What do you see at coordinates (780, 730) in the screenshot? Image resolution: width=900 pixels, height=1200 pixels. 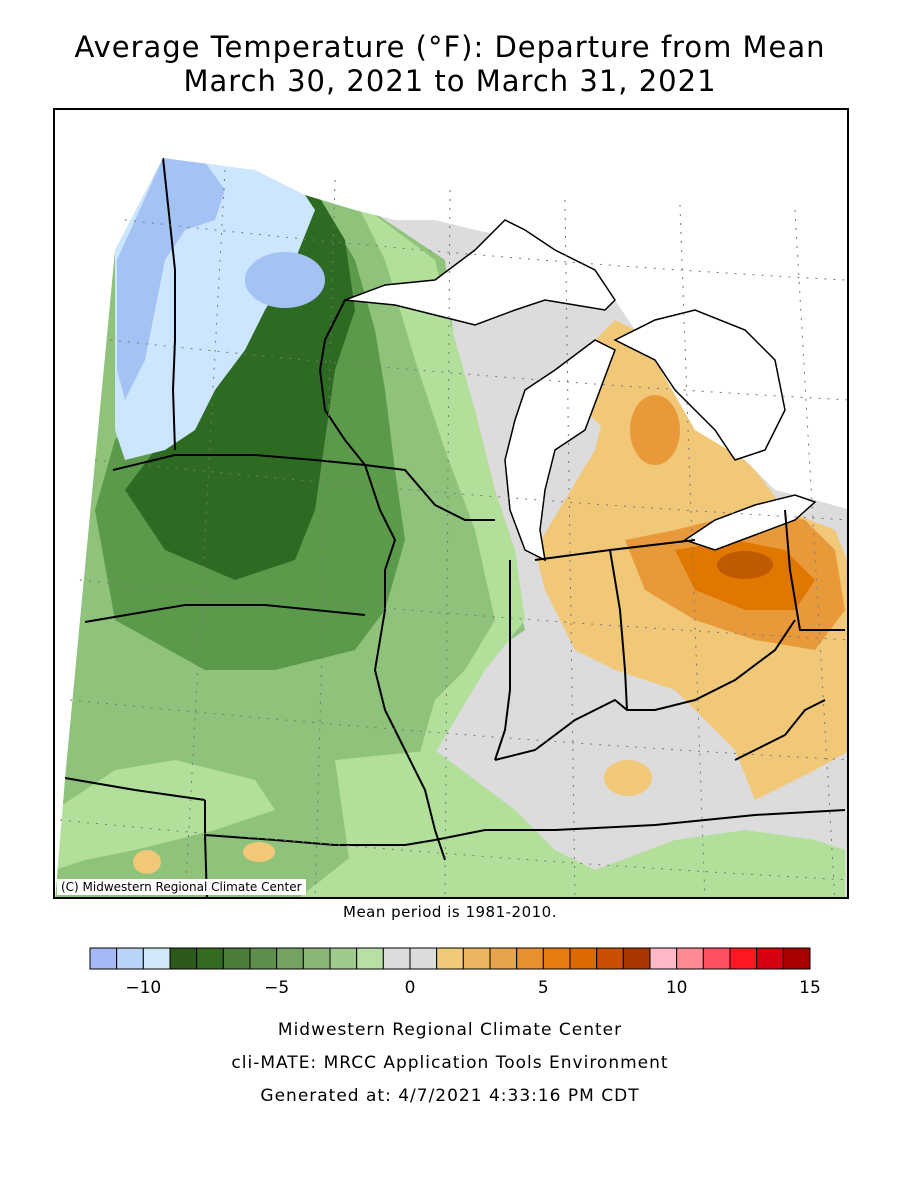 I see `border-ky-wv` at bounding box center [780, 730].